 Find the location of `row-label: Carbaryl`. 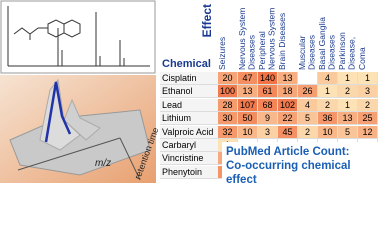

row-label: Carbaryl is located at coordinates (189, 145).